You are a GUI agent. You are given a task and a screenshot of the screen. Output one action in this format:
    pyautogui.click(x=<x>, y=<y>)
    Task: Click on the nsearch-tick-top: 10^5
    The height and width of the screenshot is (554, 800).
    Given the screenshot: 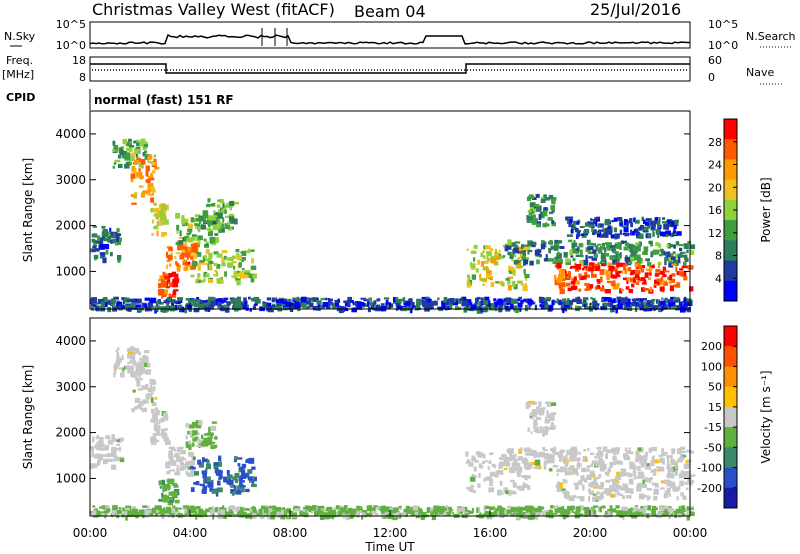 What is the action you would take?
    pyautogui.click(x=723, y=24)
    